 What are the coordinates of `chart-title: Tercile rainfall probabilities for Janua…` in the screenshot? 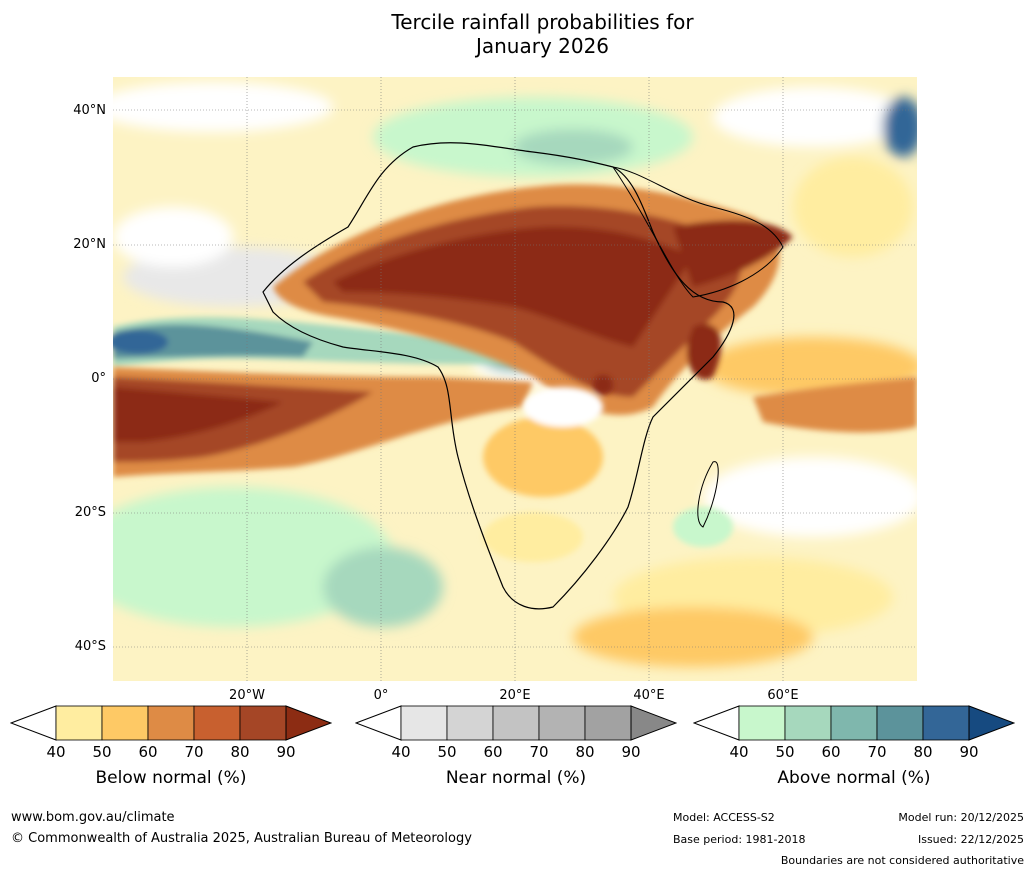 It's located at (517, 34).